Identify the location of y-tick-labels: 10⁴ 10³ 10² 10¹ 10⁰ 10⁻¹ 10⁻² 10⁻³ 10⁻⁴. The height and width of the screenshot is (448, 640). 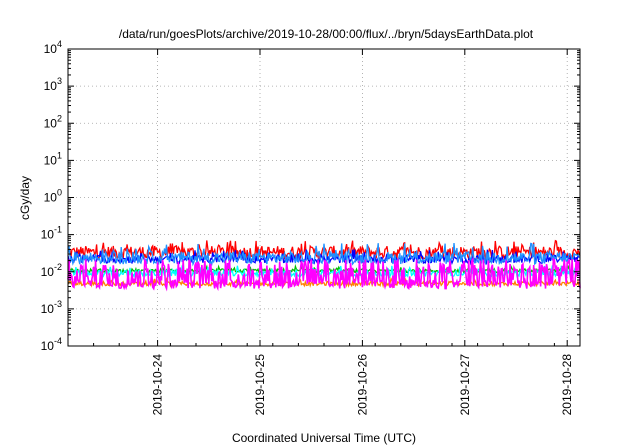
(51, 196).